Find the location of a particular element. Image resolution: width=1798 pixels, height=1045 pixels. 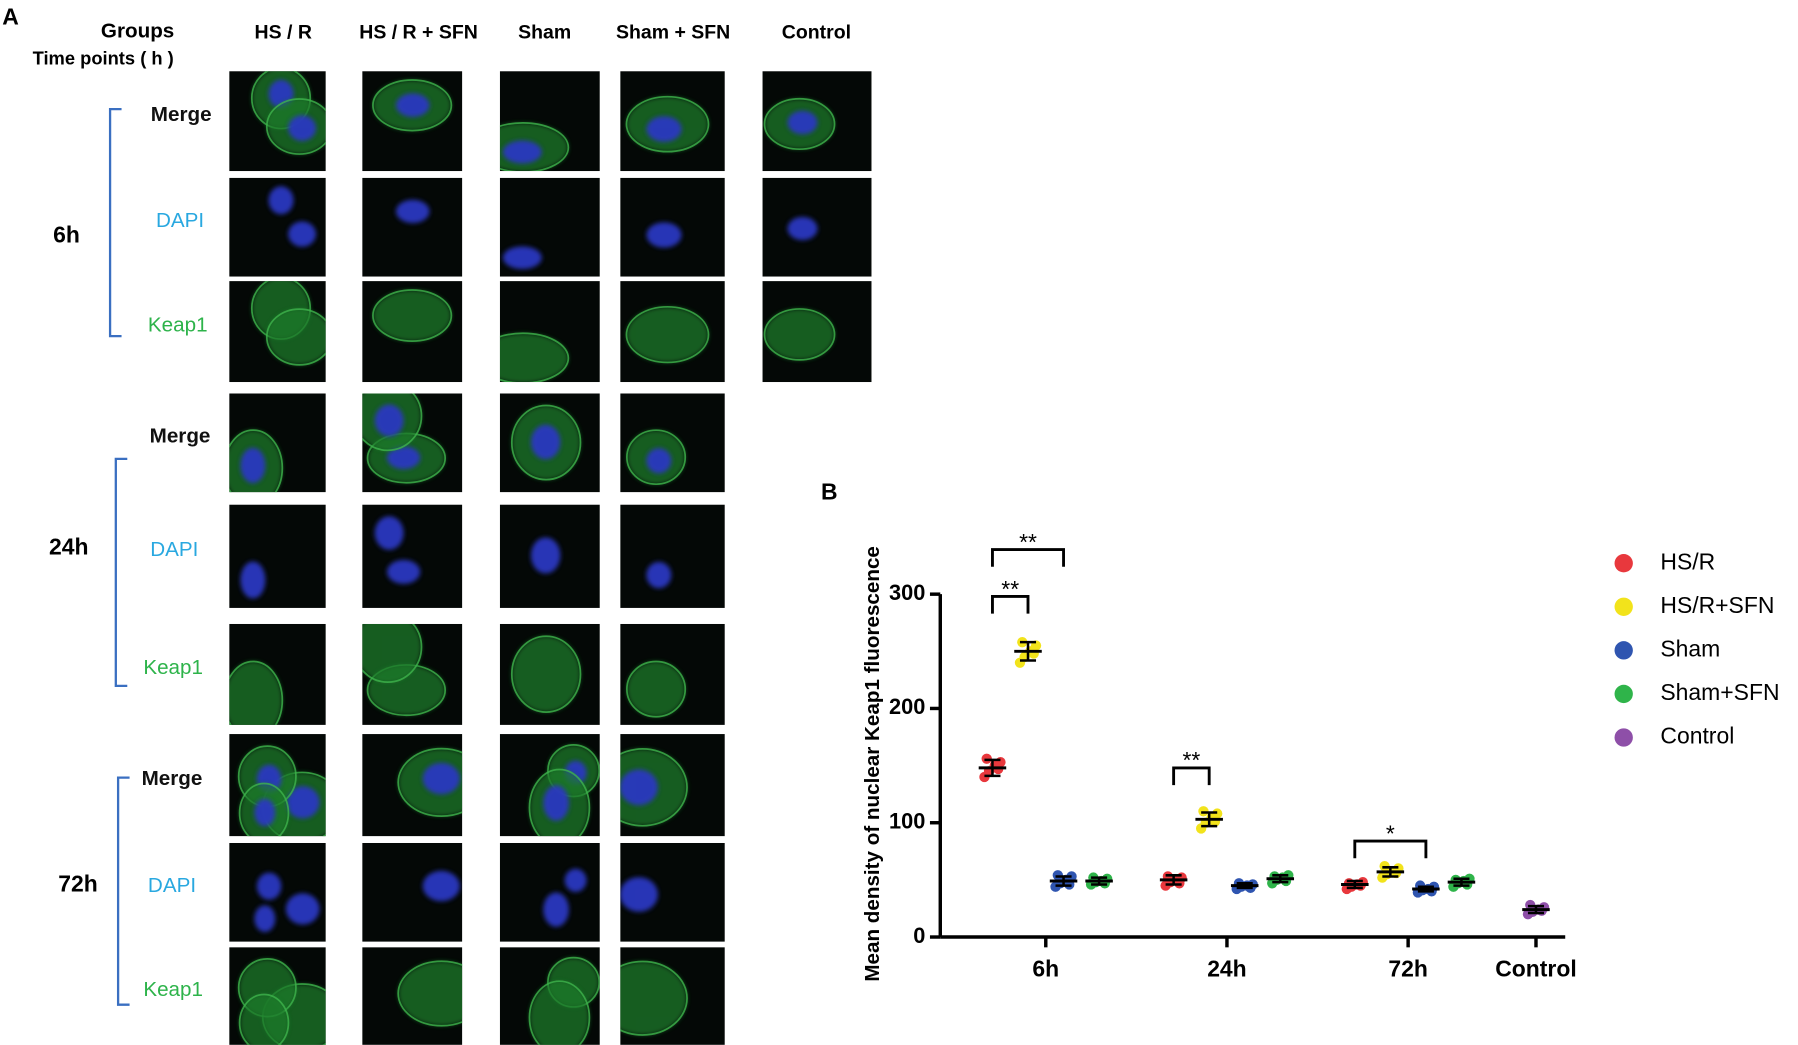

y-tick-label: 0 is located at coordinates (919, 935).